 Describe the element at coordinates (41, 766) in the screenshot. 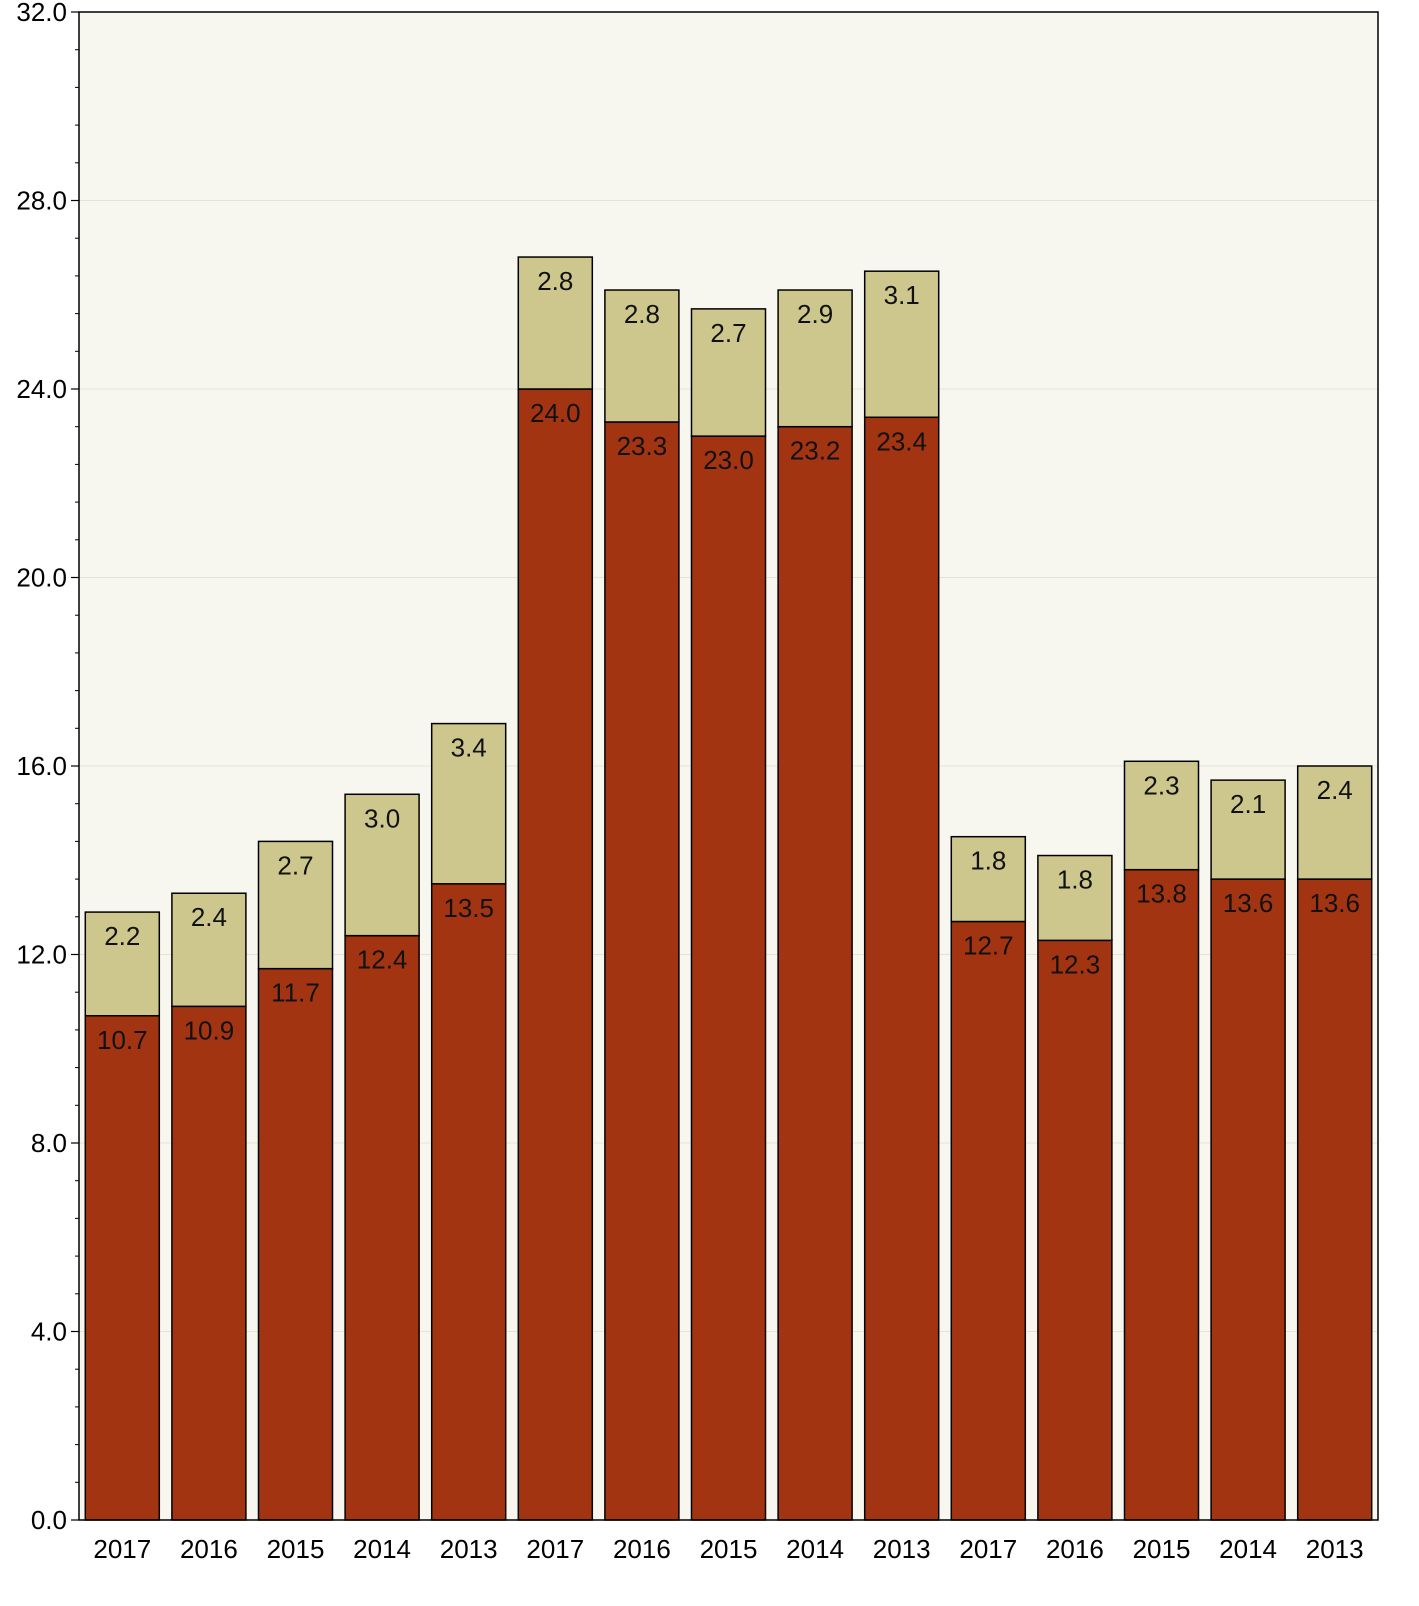

I see `y-tick-label: 16.0` at that location.